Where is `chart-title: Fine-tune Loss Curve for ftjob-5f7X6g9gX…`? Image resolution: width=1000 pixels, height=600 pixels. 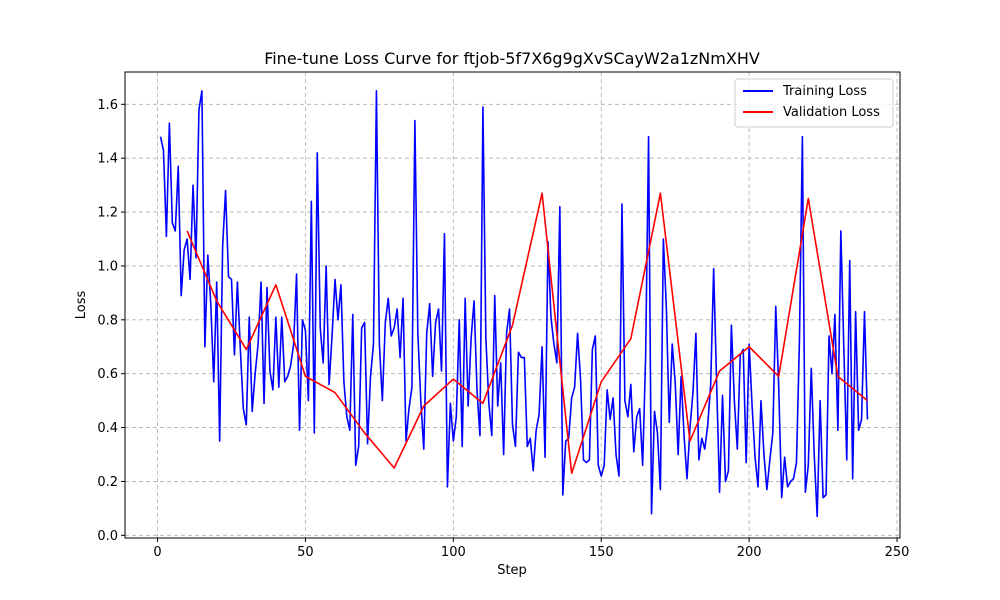
chart-title: Fine-tune Loss Curve for ftjob-5f7X6g9gX… is located at coordinates (512, 58).